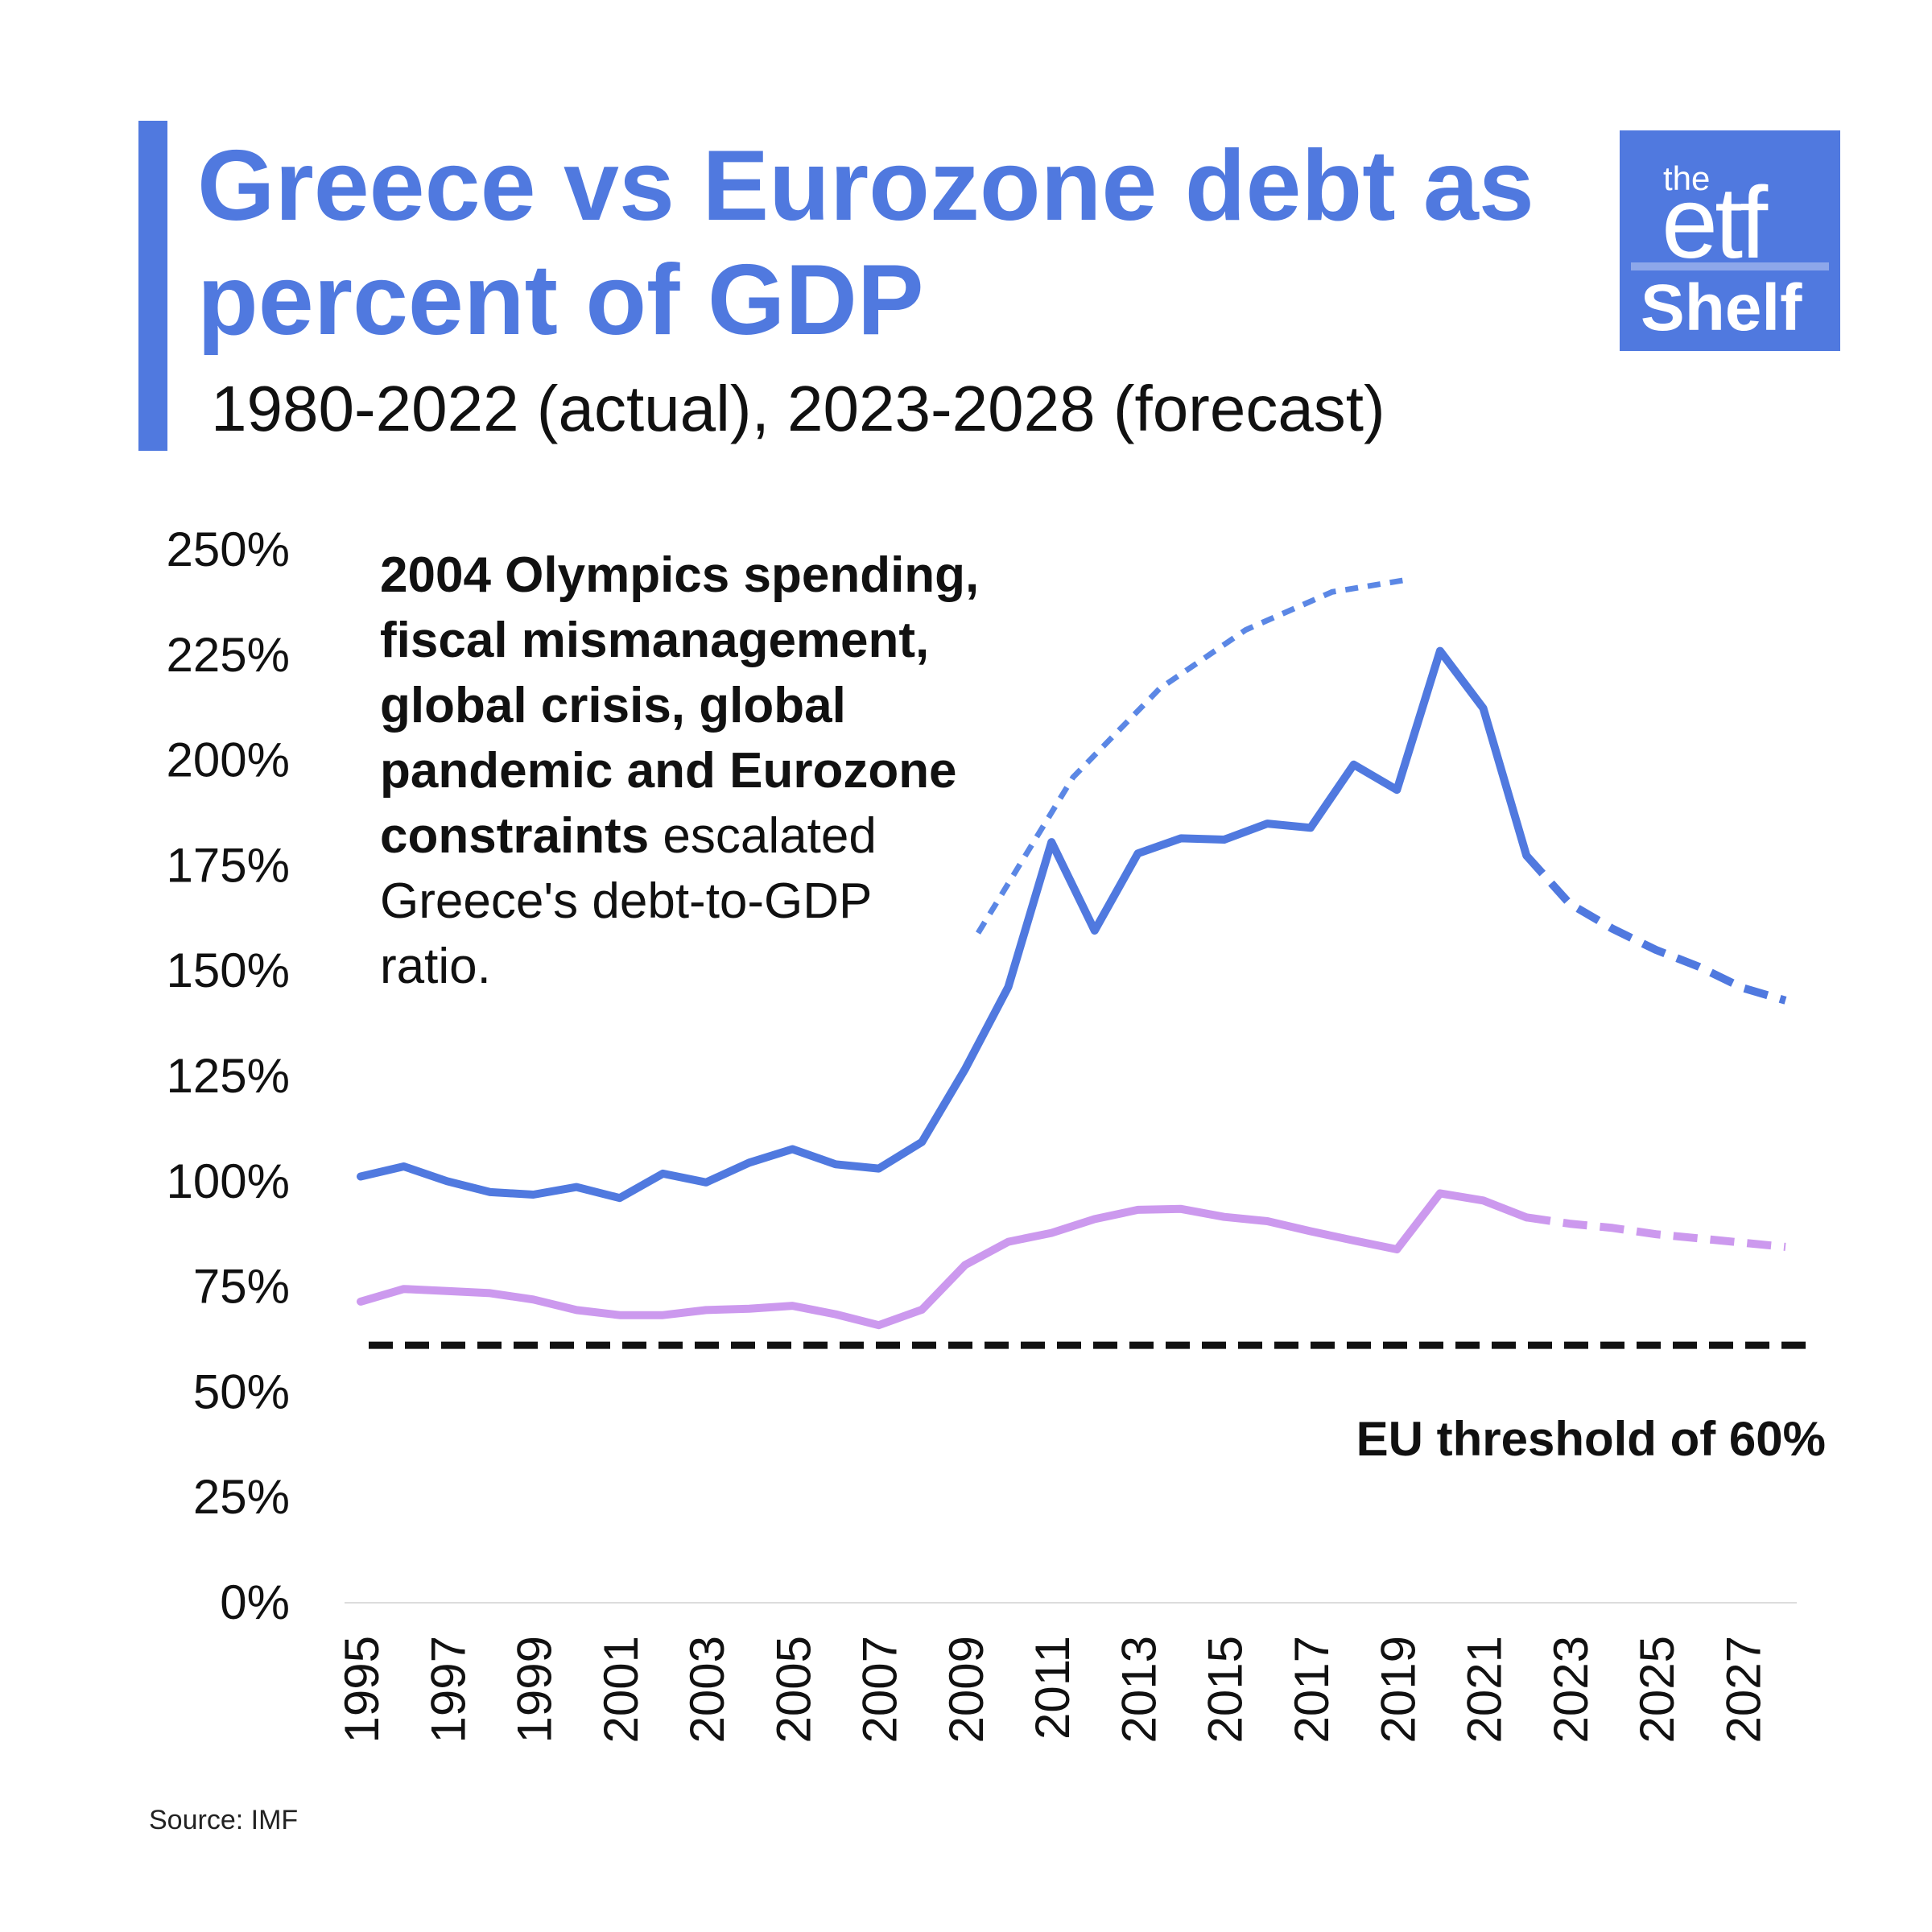  Describe the element at coordinates (1743, 1689) in the screenshot. I see `x-tick-label: 2027` at that location.